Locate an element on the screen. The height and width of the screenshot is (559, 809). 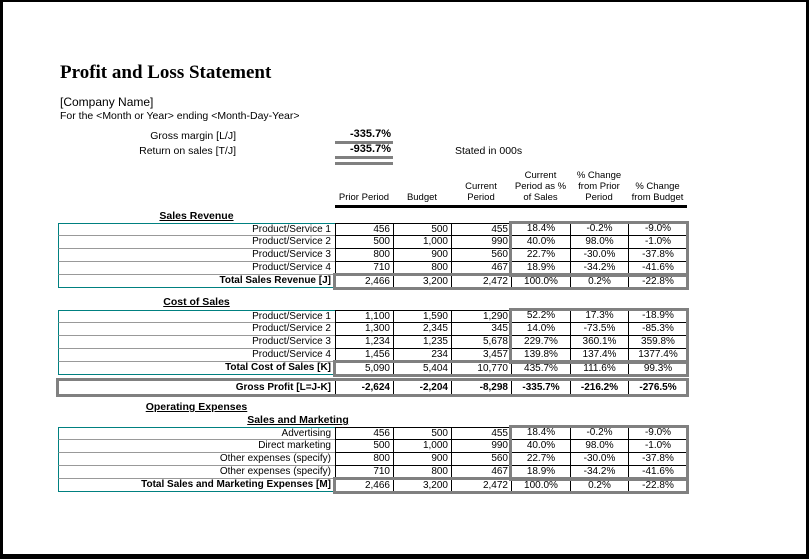
gross-profit-value-cell: -216.2% is located at coordinates (599, 387).